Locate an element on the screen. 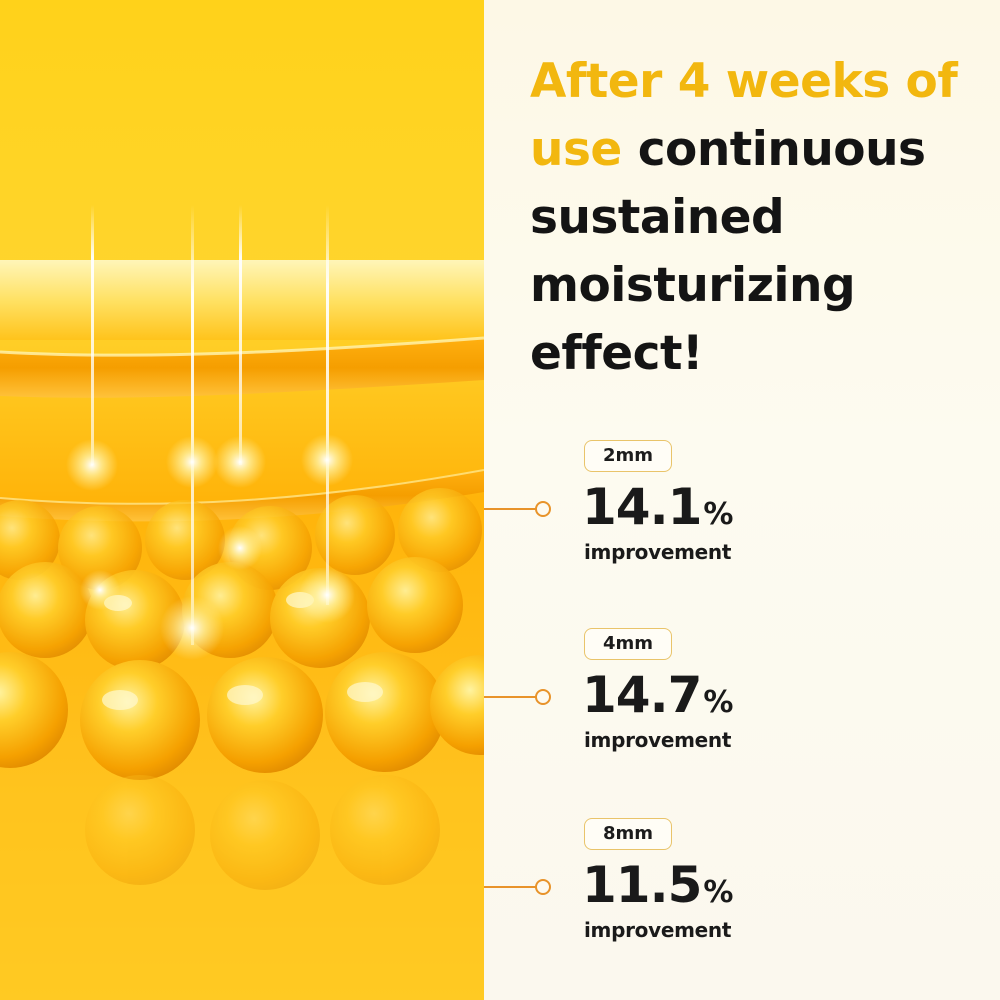 The image size is (1000, 1000). stat-item-4mm: 4mm 14.7% improvement is located at coordinates (742, 698).